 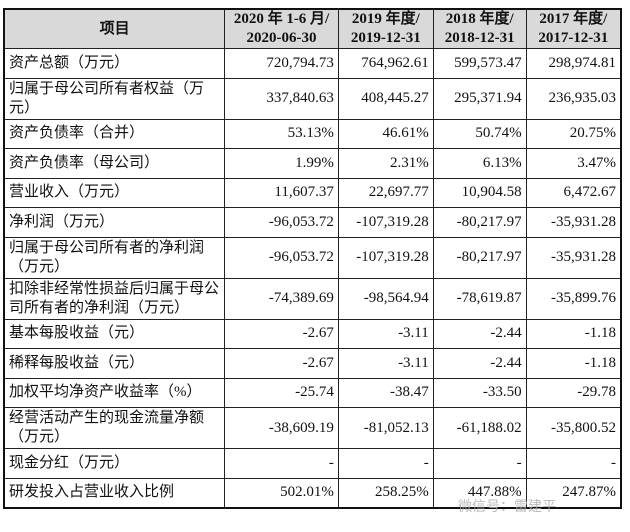 What do you see at coordinates (114, 133) in the screenshot?
I see `row-label: 资产负债率（合并）` at bounding box center [114, 133].